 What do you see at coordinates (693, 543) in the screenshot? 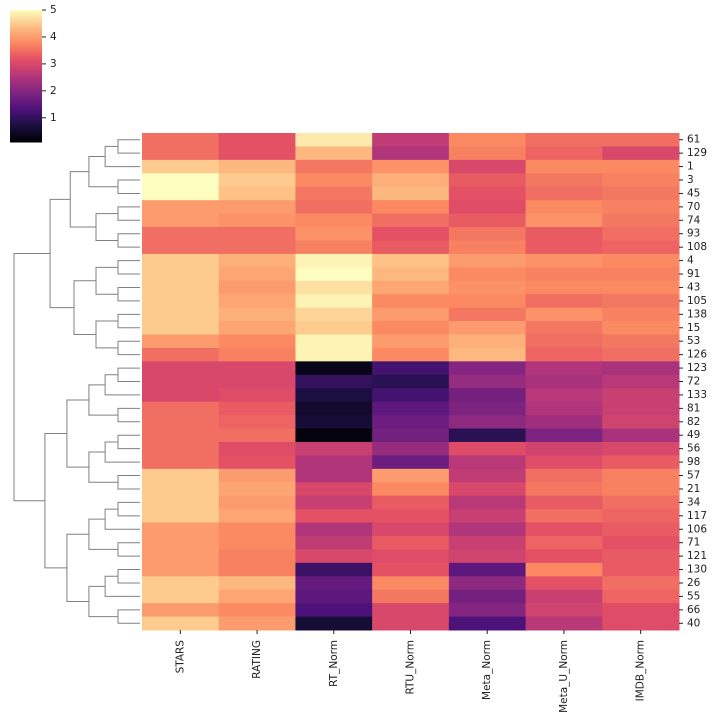
I see `row-label: 71` at bounding box center [693, 543].